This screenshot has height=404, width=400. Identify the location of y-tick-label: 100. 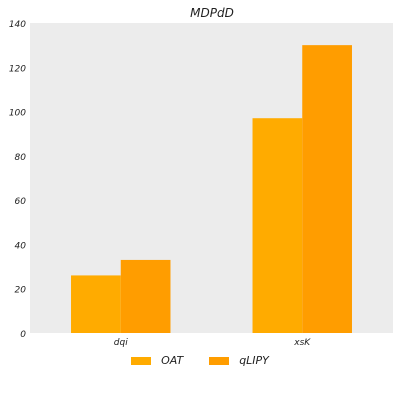
(17, 114).